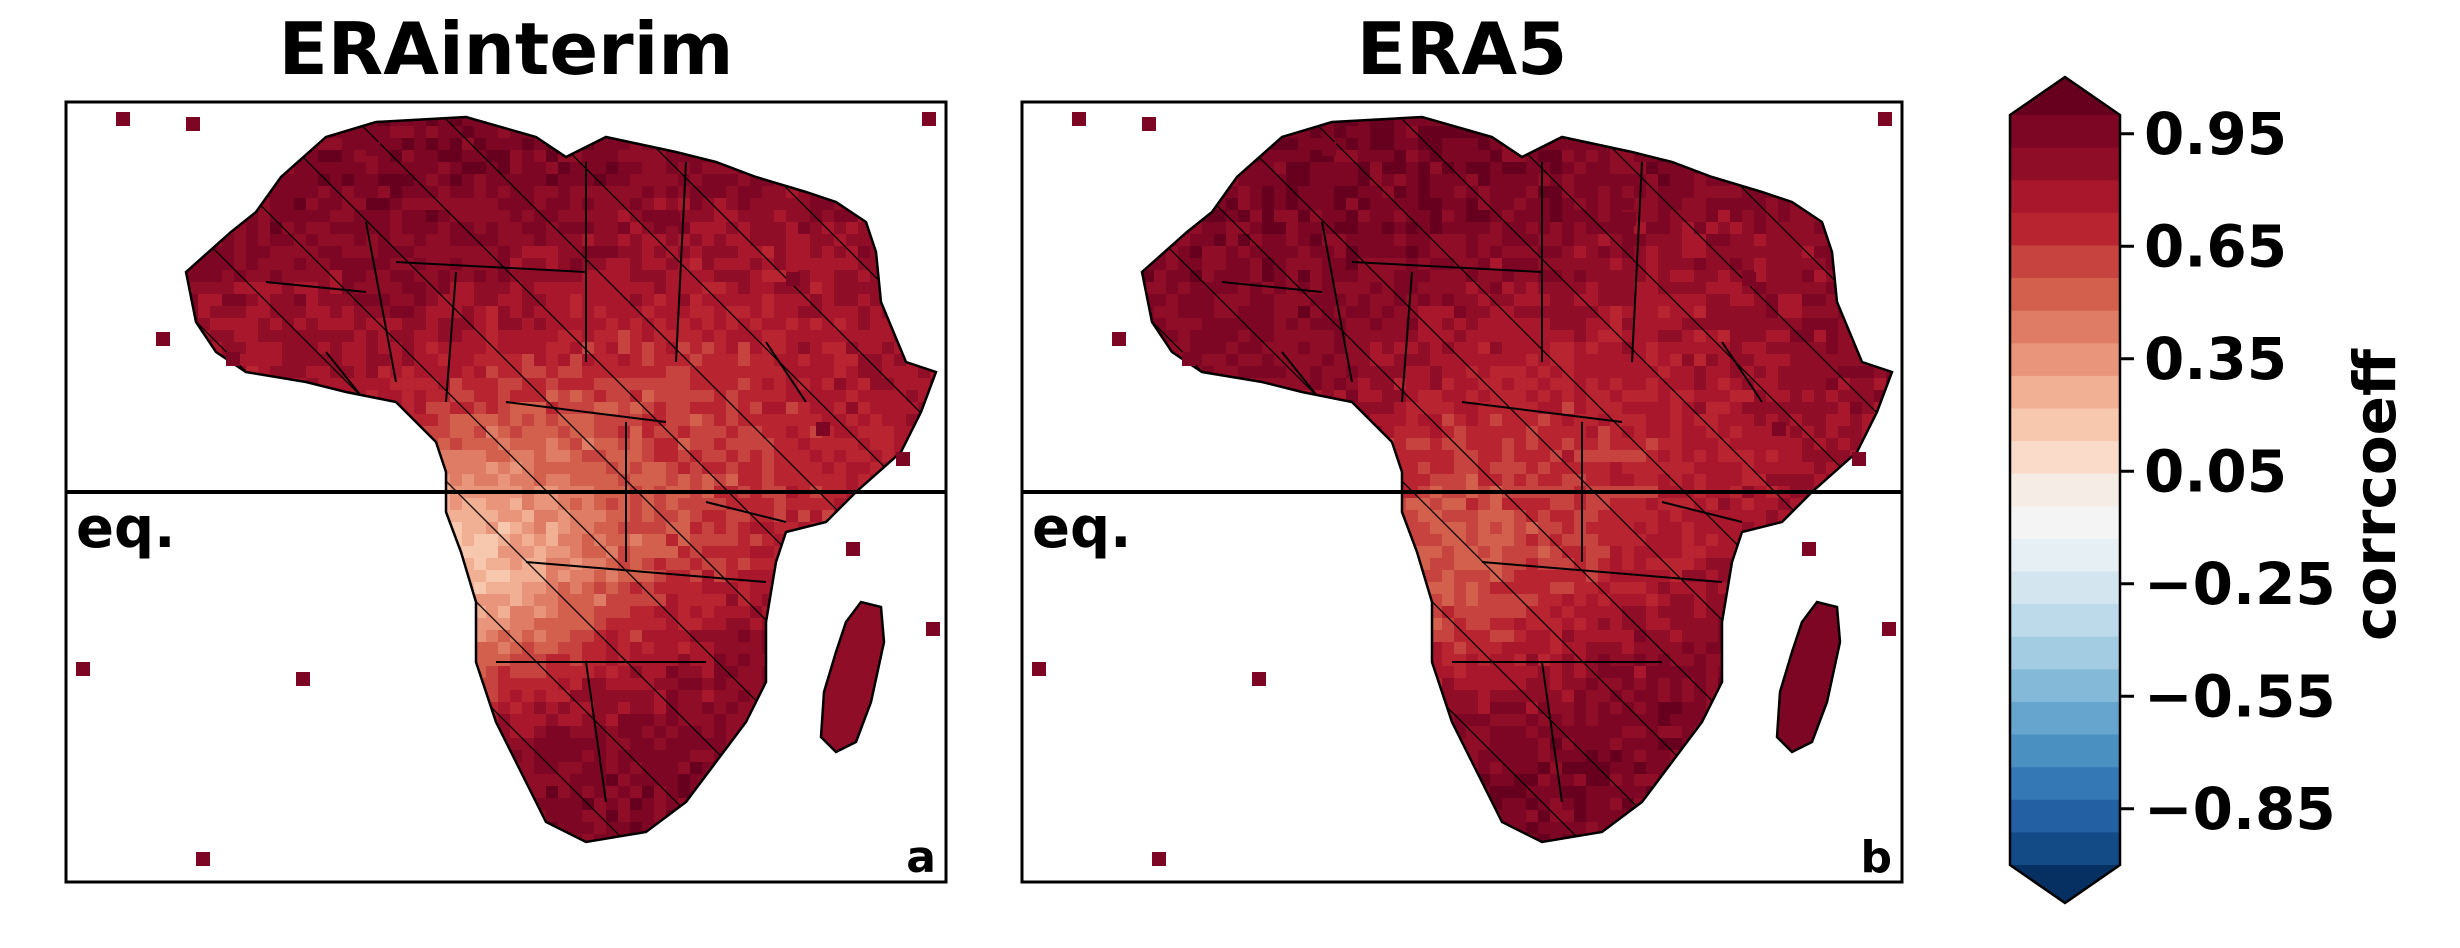 This screenshot has height=948, width=2460. I want to click on madagascar, so click(852, 677).